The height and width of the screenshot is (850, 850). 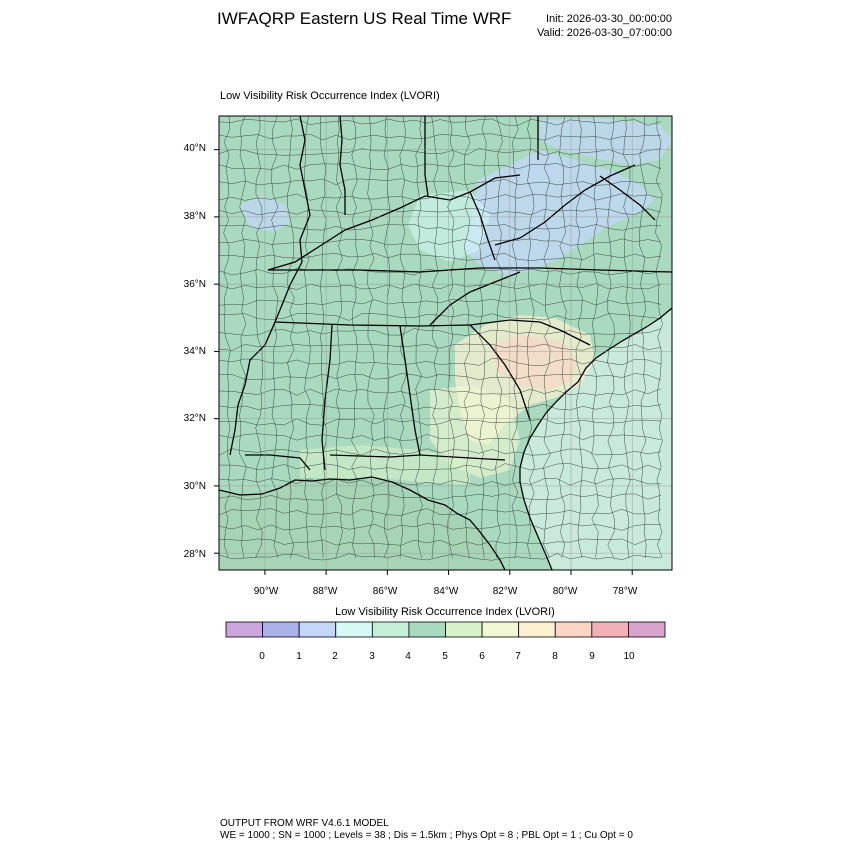 What do you see at coordinates (410, 390) in the screenshot?
I see `boundary-al-ga` at bounding box center [410, 390].